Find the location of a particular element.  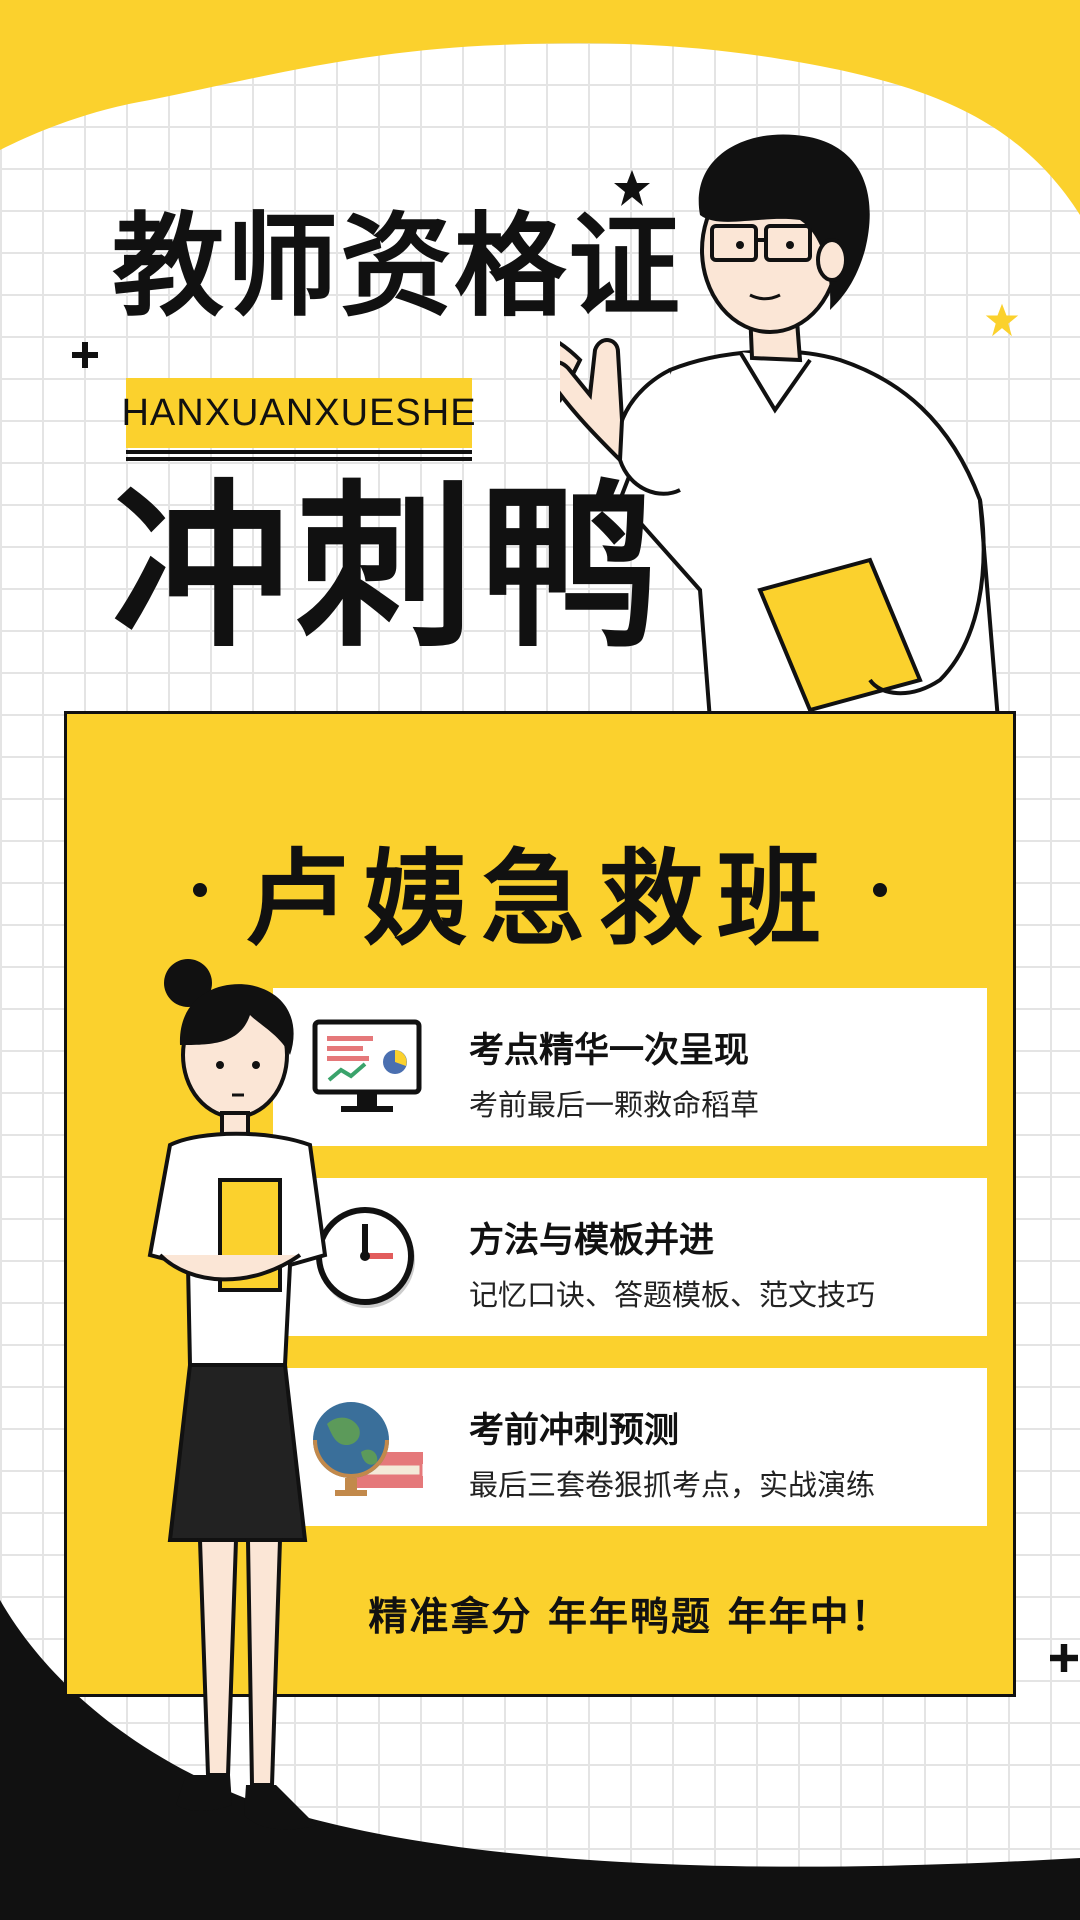

panel-title-row: 卢姨急救班 is located at coordinates (540, 889).